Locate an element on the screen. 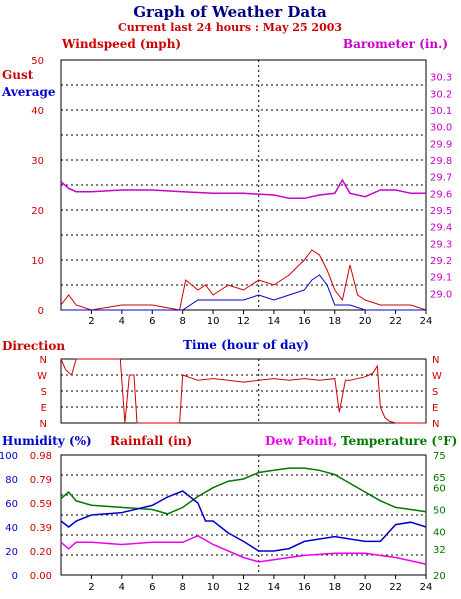  barometer-y-tick: 30.1 is located at coordinates (441, 111).